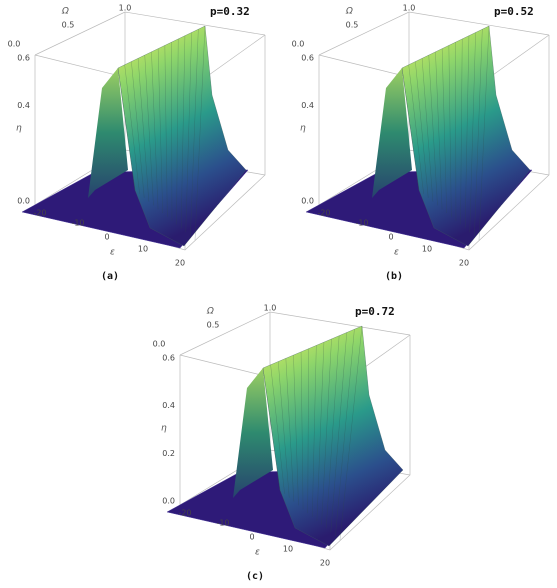 The image size is (557, 588). What do you see at coordinates (255, 576) in the screenshot?
I see `panel-caption: (c)` at bounding box center [255, 576].